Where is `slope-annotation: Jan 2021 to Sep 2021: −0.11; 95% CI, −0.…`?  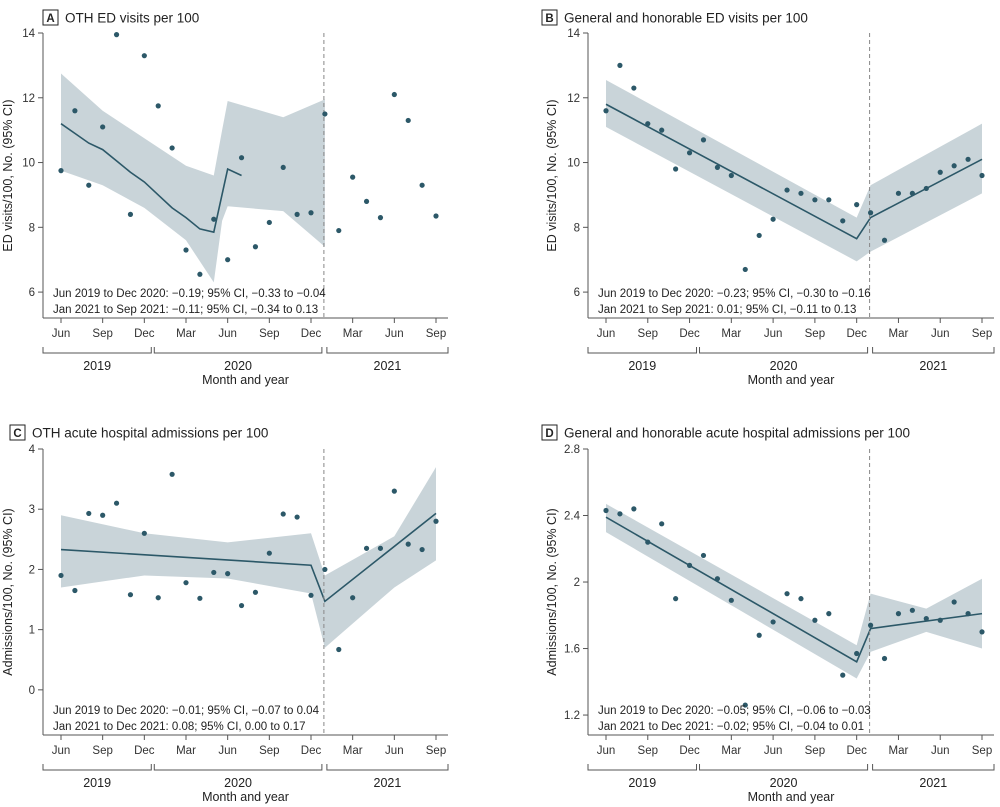
slope-annotation: Jan 2021 to Sep 2021: −0.11; 95% CI, −0.… is located at coordinates (185, 310).